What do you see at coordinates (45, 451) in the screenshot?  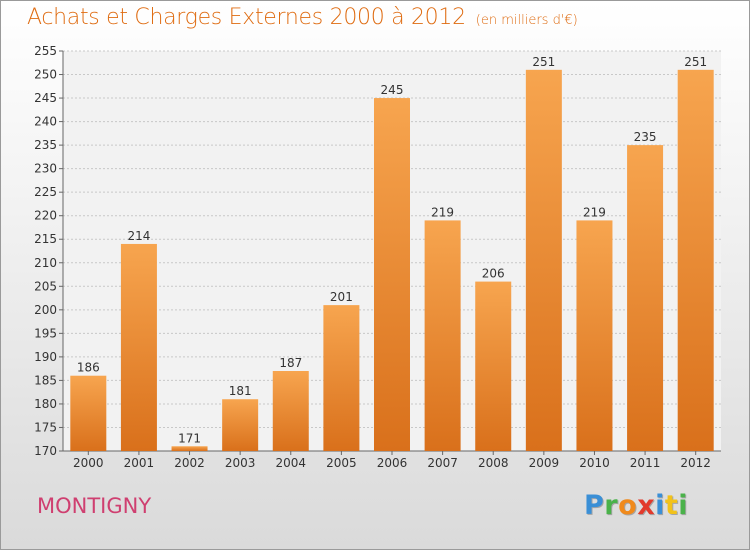 I see `y-tick-label: 170` at bounding box center [45, 451].